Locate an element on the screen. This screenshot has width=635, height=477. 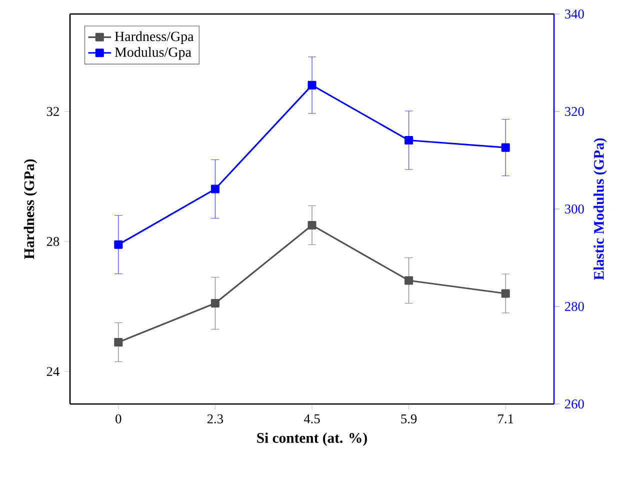
x-tick-label: 5.9 is located at coordinates (409, 419).